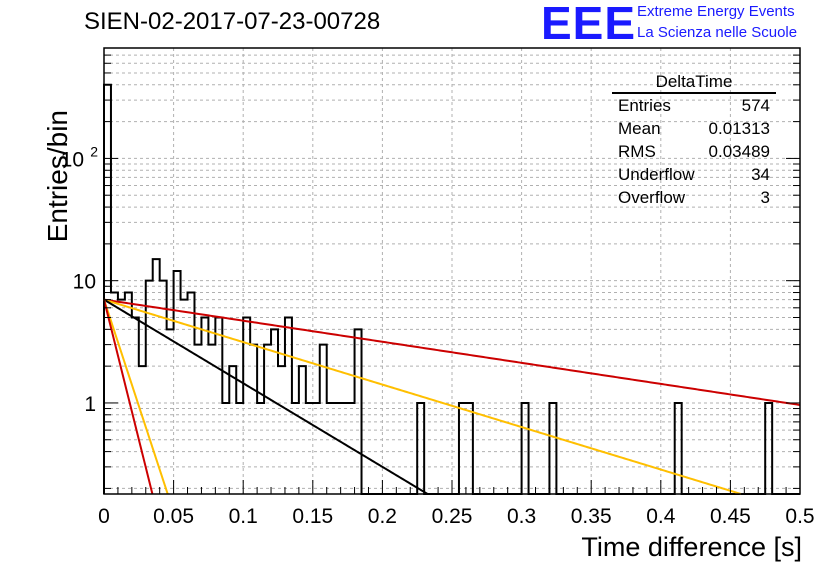  What do you see at coordinates (232, 21) in the screenshot?
I see `chart-title: SIEN-02-2017-07-23-00728` at bounding box center [232, 21].